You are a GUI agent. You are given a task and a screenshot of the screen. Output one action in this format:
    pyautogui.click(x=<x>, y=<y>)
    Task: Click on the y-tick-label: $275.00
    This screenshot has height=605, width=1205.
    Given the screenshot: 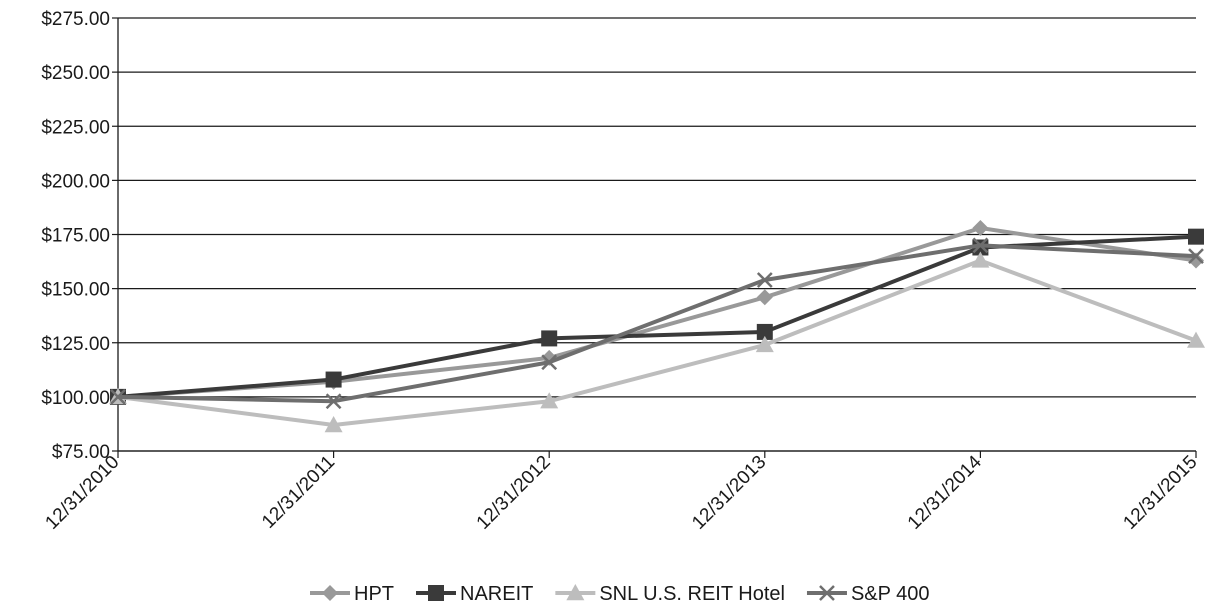 What is the action you would take?
    pyautogui.click(x=75, y=19)
    